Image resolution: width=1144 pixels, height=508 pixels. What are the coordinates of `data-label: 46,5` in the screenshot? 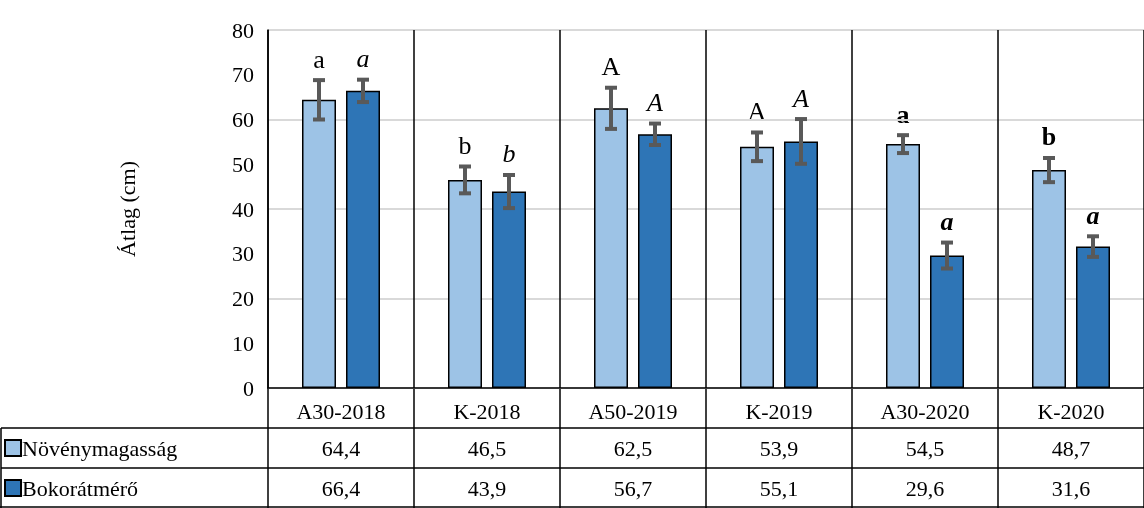 It's located at (487, 448).